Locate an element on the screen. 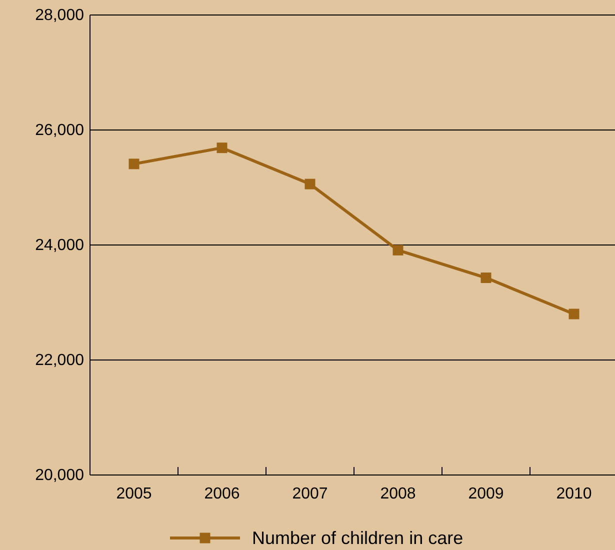 This screenshot has width=615, height=550. x-tick-label: 2010 is located at coordinates (574, 493).